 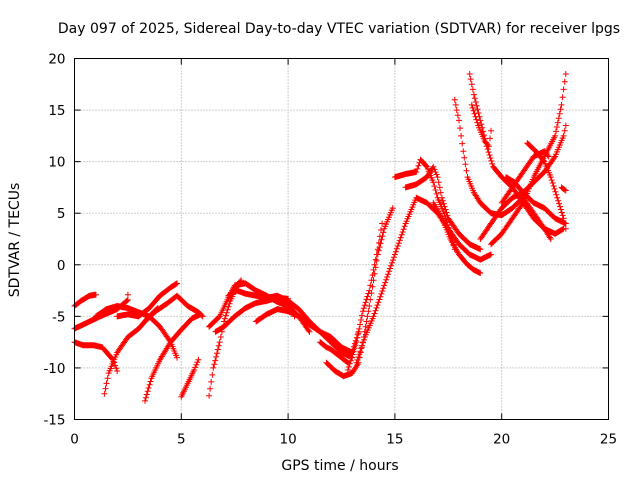 I want to click on series-arc17, so click(x=365, y=296).